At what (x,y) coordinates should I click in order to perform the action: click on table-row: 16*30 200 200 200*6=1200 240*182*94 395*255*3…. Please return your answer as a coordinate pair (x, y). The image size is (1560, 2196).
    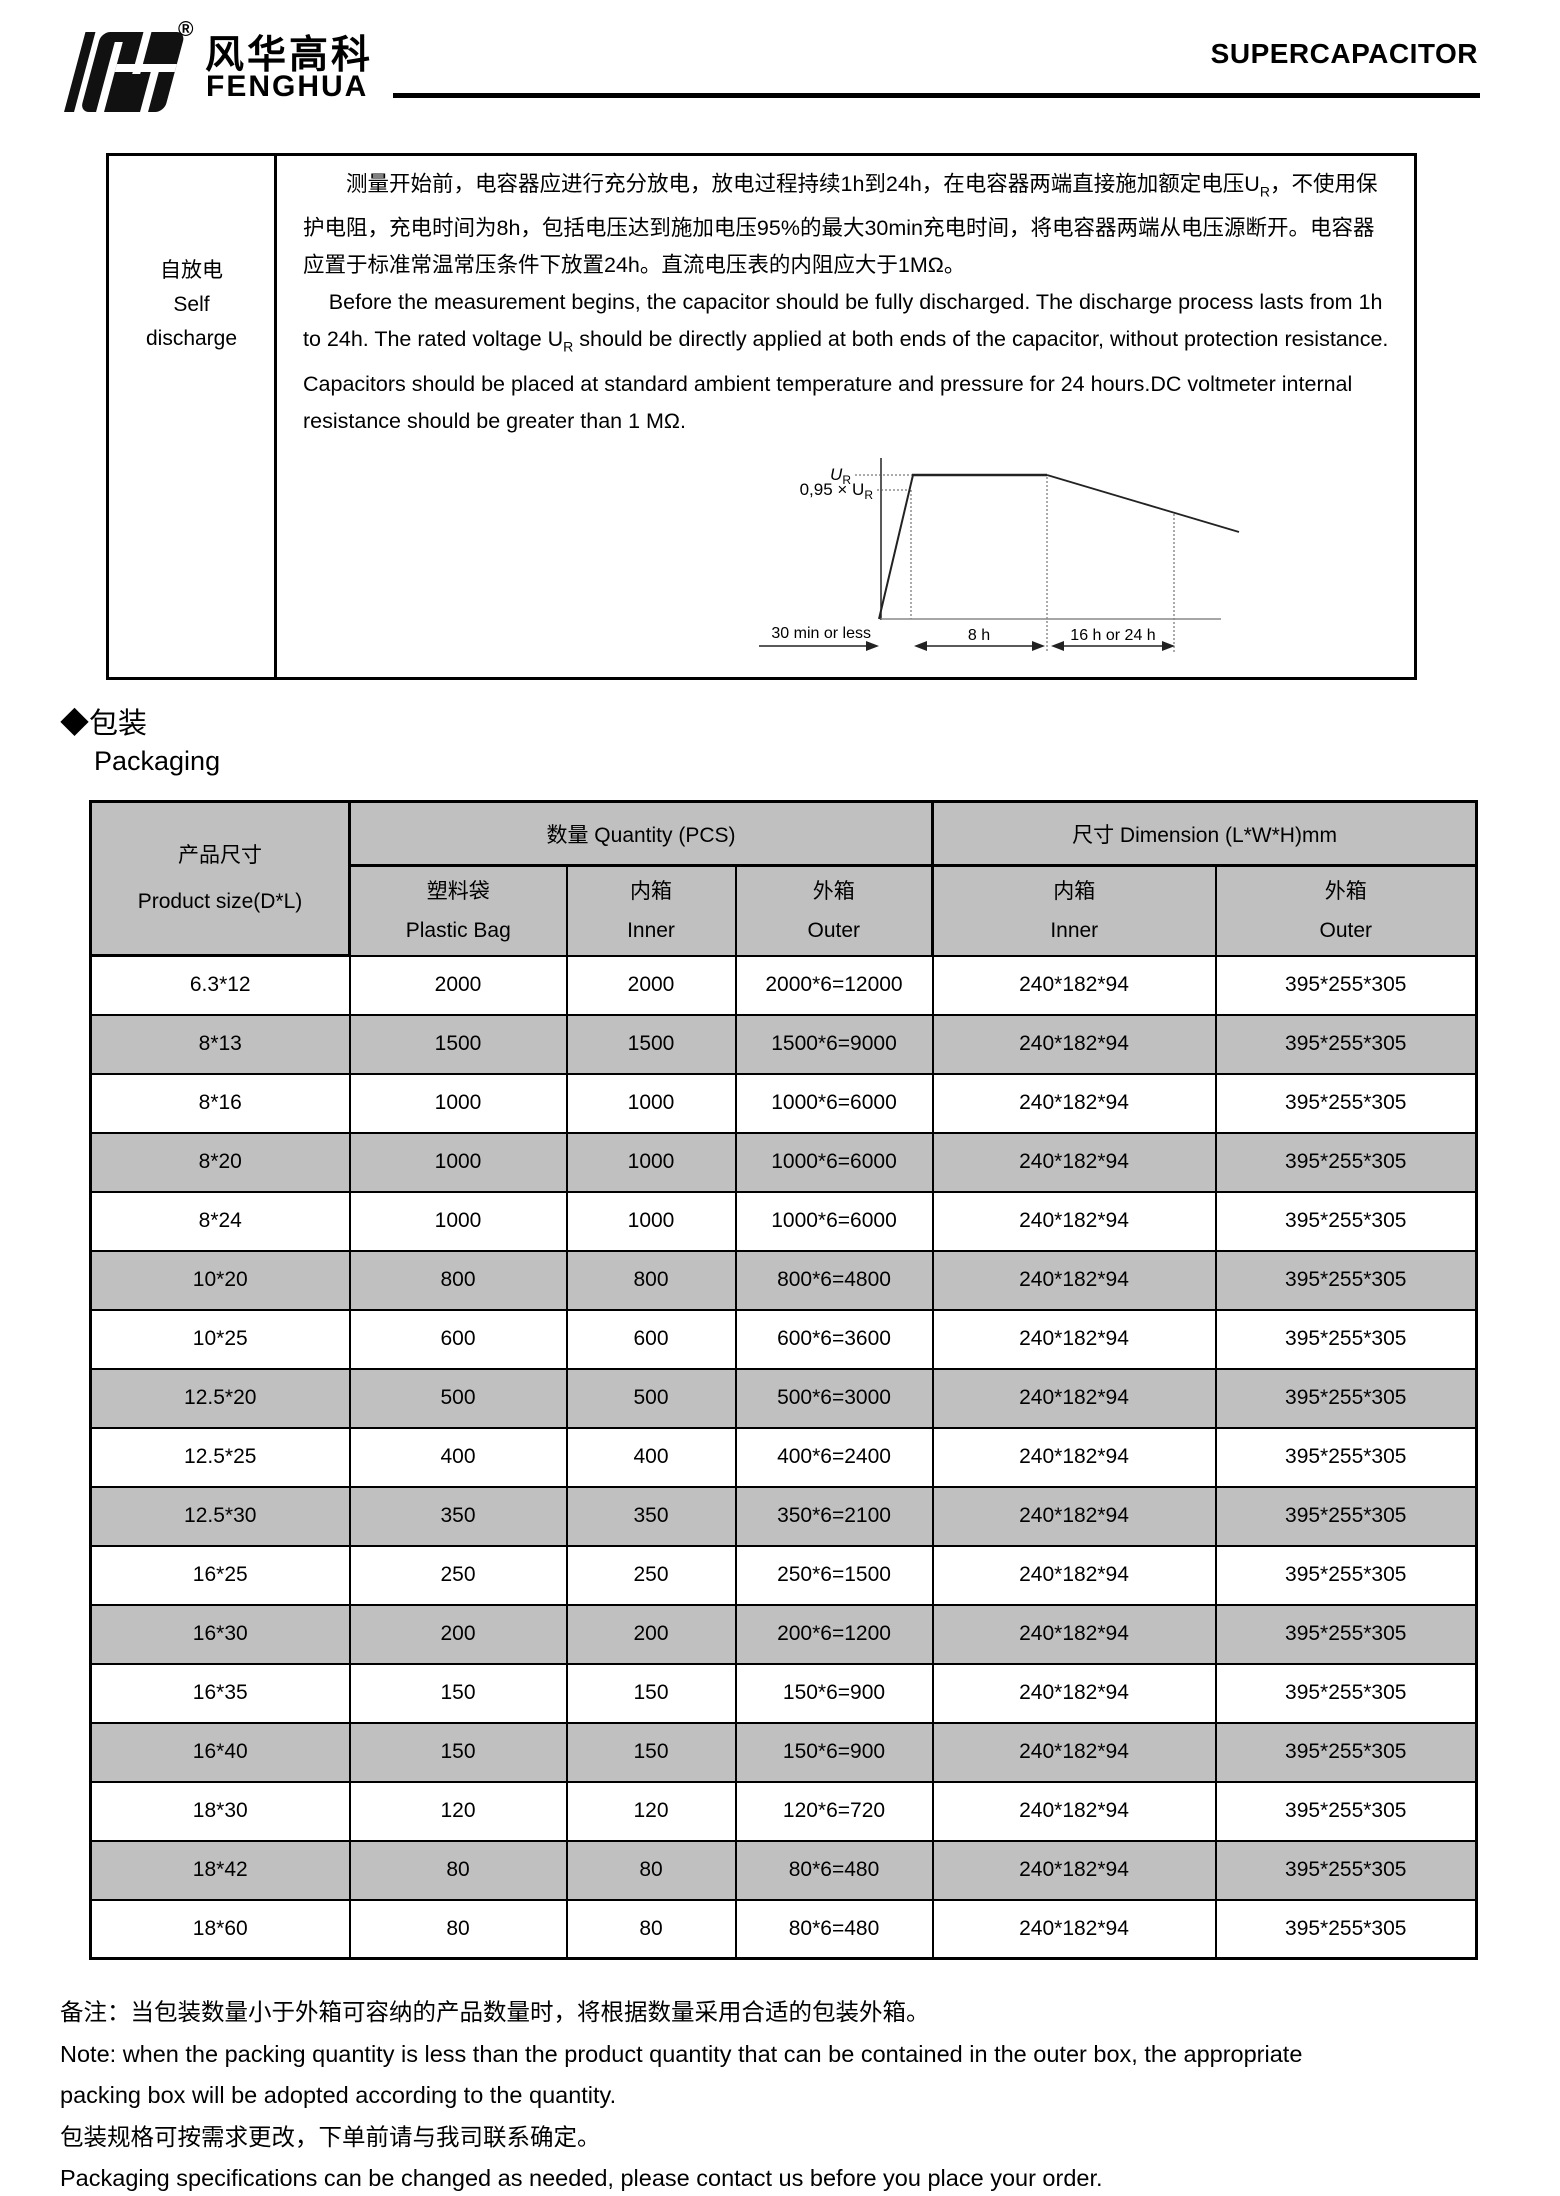
    Looking at the image, I should click on (783, 1634).